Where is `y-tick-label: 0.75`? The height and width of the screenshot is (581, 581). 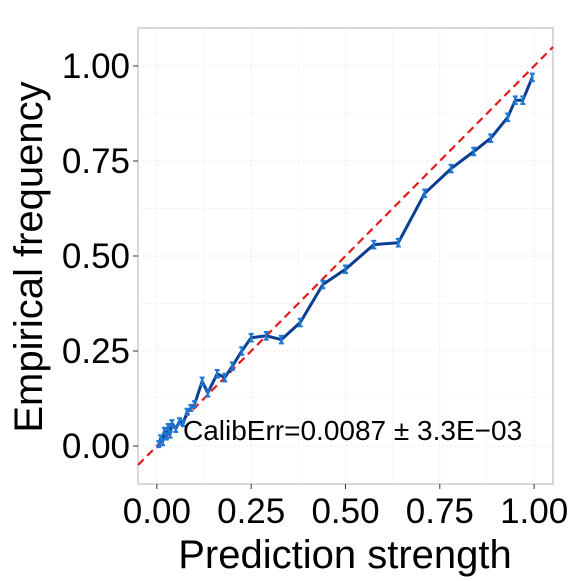 y-tick-label: 0.75 is located at coordinates (96, 161).